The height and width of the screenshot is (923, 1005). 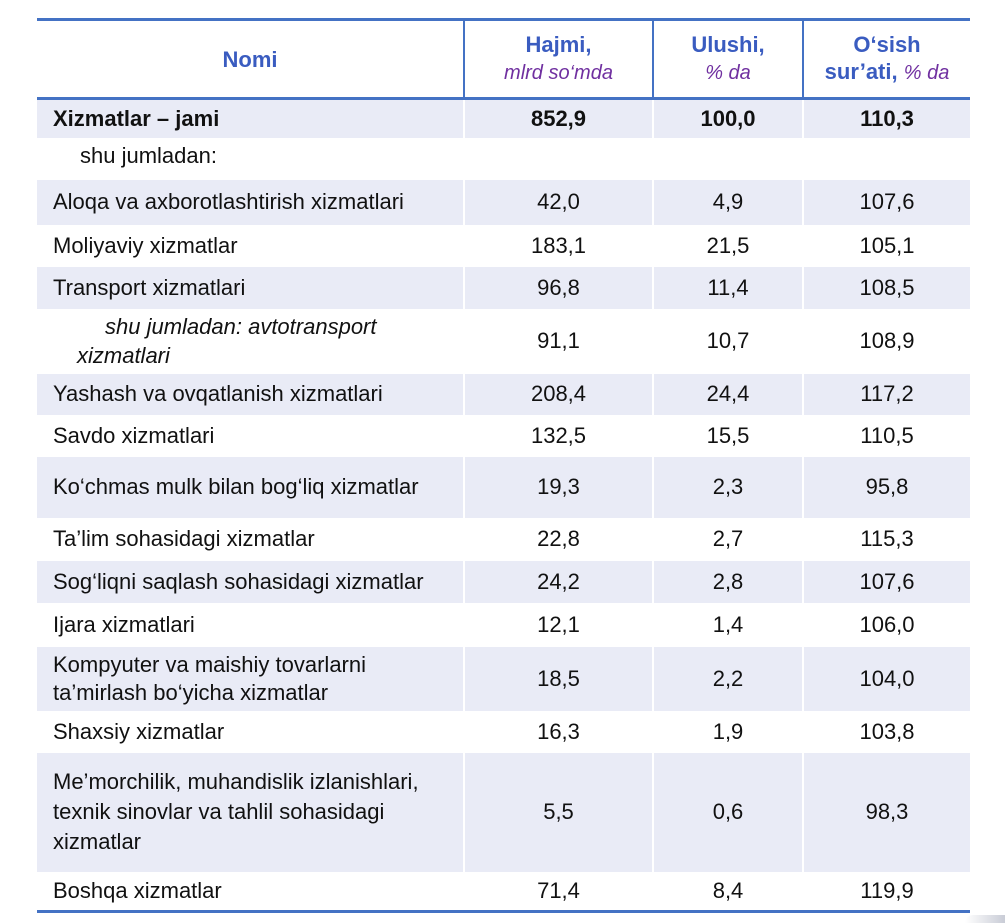 What do you see at coordinates (558, 539) in the screenshot?
I see `row-volume: 22,8` at bounding box center [558, 539].